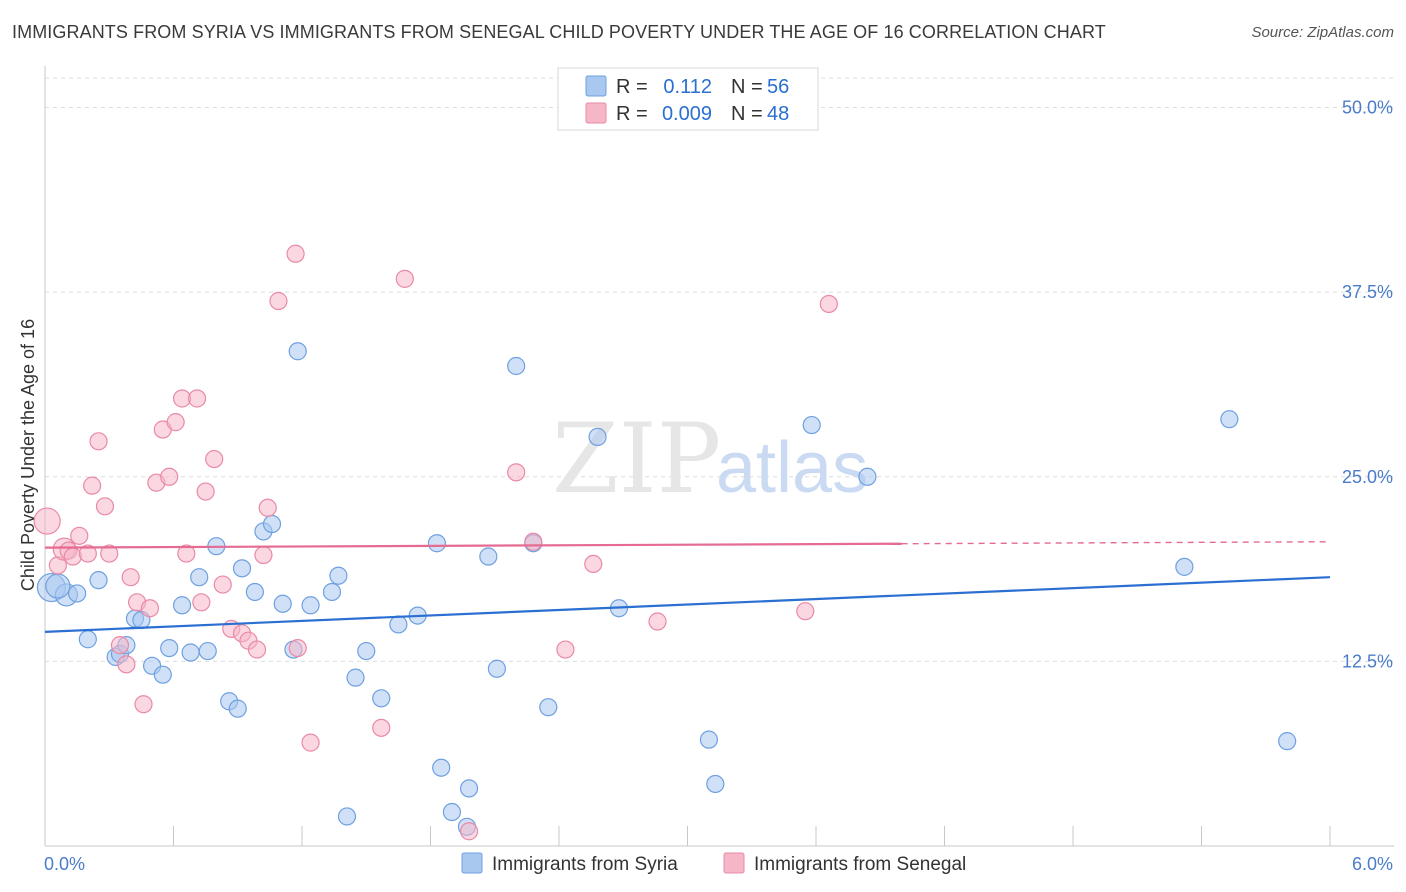 Image resolution: width=1406 pixels, height=892 pixels. What do you see at coordinates (860, 864) in the screenshot?
I see `bottom-legend-label-senegal: Immigrants from Senegal` at bounding box center [860, 864].